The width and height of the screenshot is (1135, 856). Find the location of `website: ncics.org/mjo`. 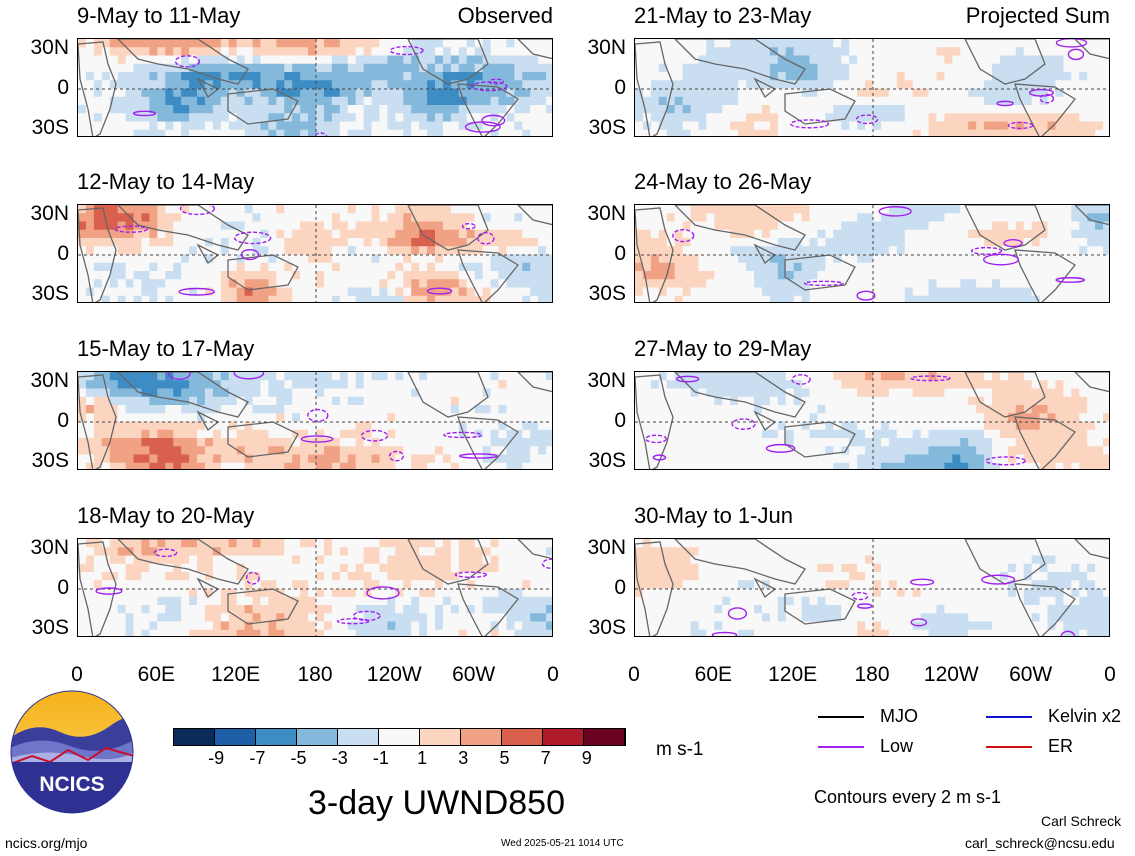

website: ncics.org/mjo is located at coordinates (46, 843).